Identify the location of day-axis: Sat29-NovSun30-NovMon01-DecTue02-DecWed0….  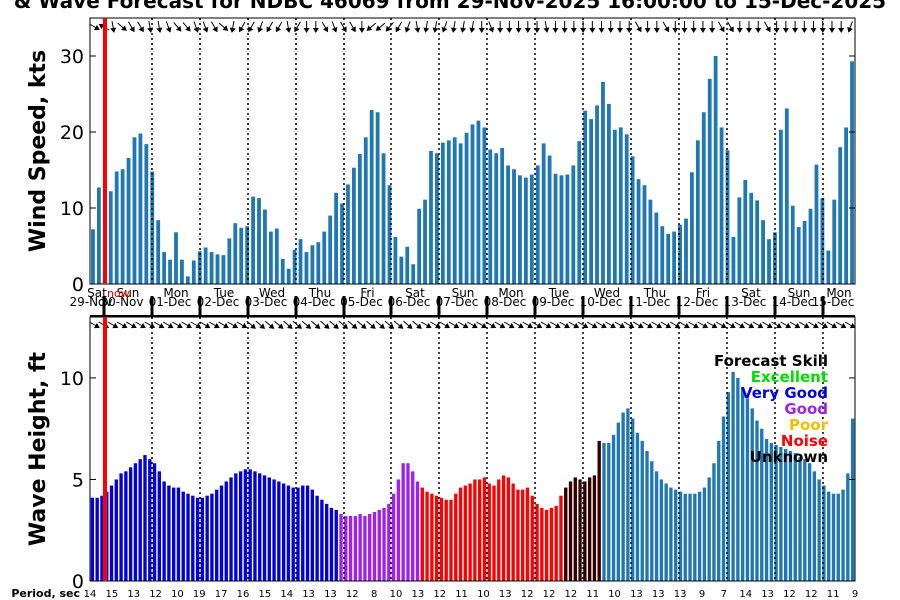
(462, 301).